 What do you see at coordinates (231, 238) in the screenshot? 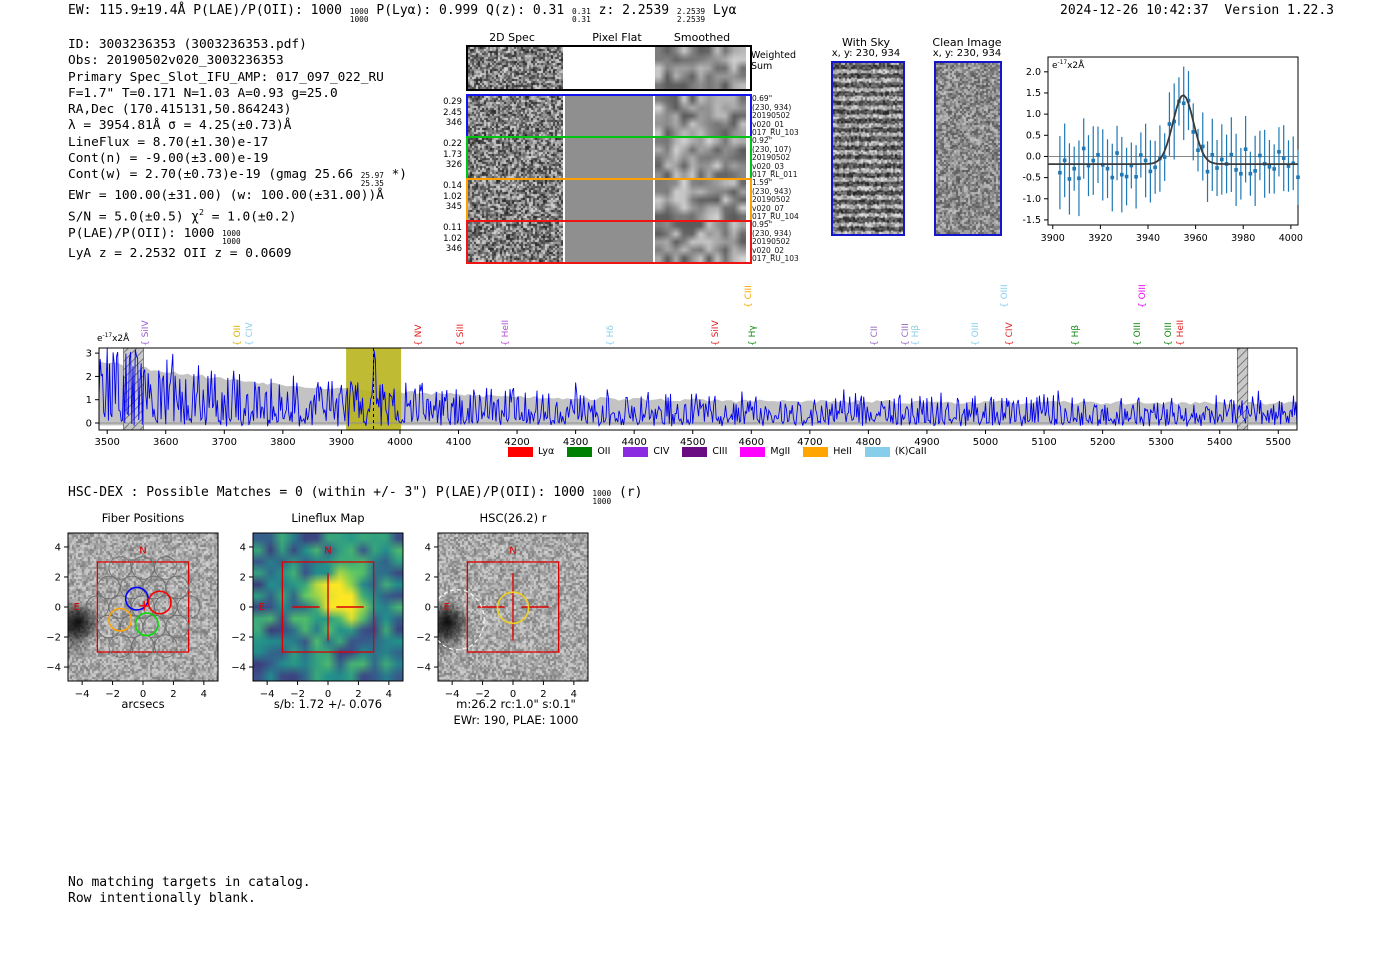
I see `fraction: 1000 1000` at bounding box center [231, 238].